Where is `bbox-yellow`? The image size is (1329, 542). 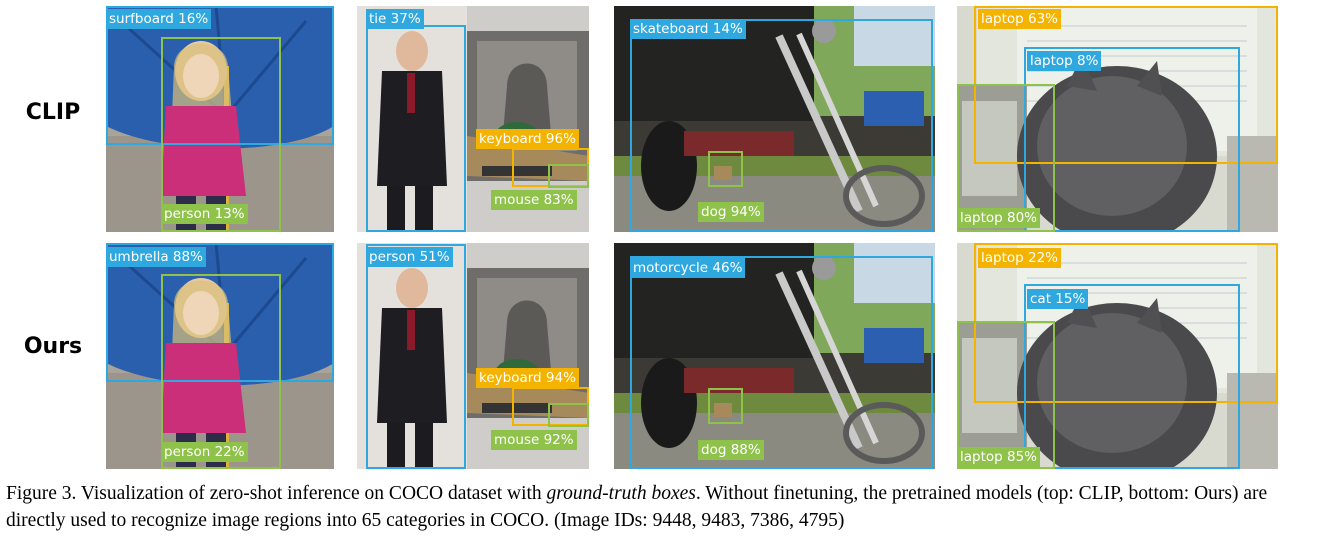
bbox-yellow is located at coordinates (1126, 323).